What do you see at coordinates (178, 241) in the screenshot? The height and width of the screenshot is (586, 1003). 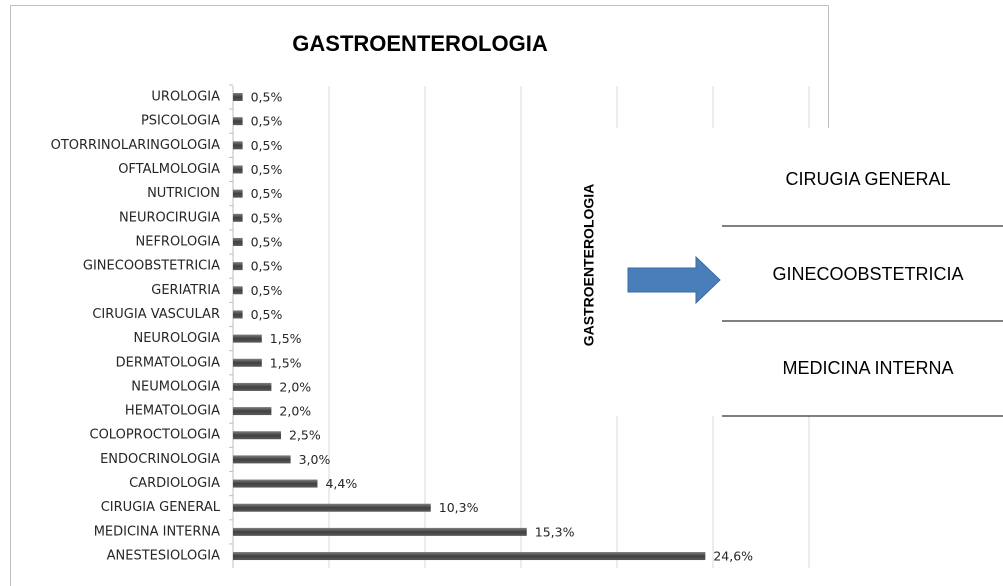 I see `y-tick-label: NEFROLOGIA` at bounding box center [178, 241].